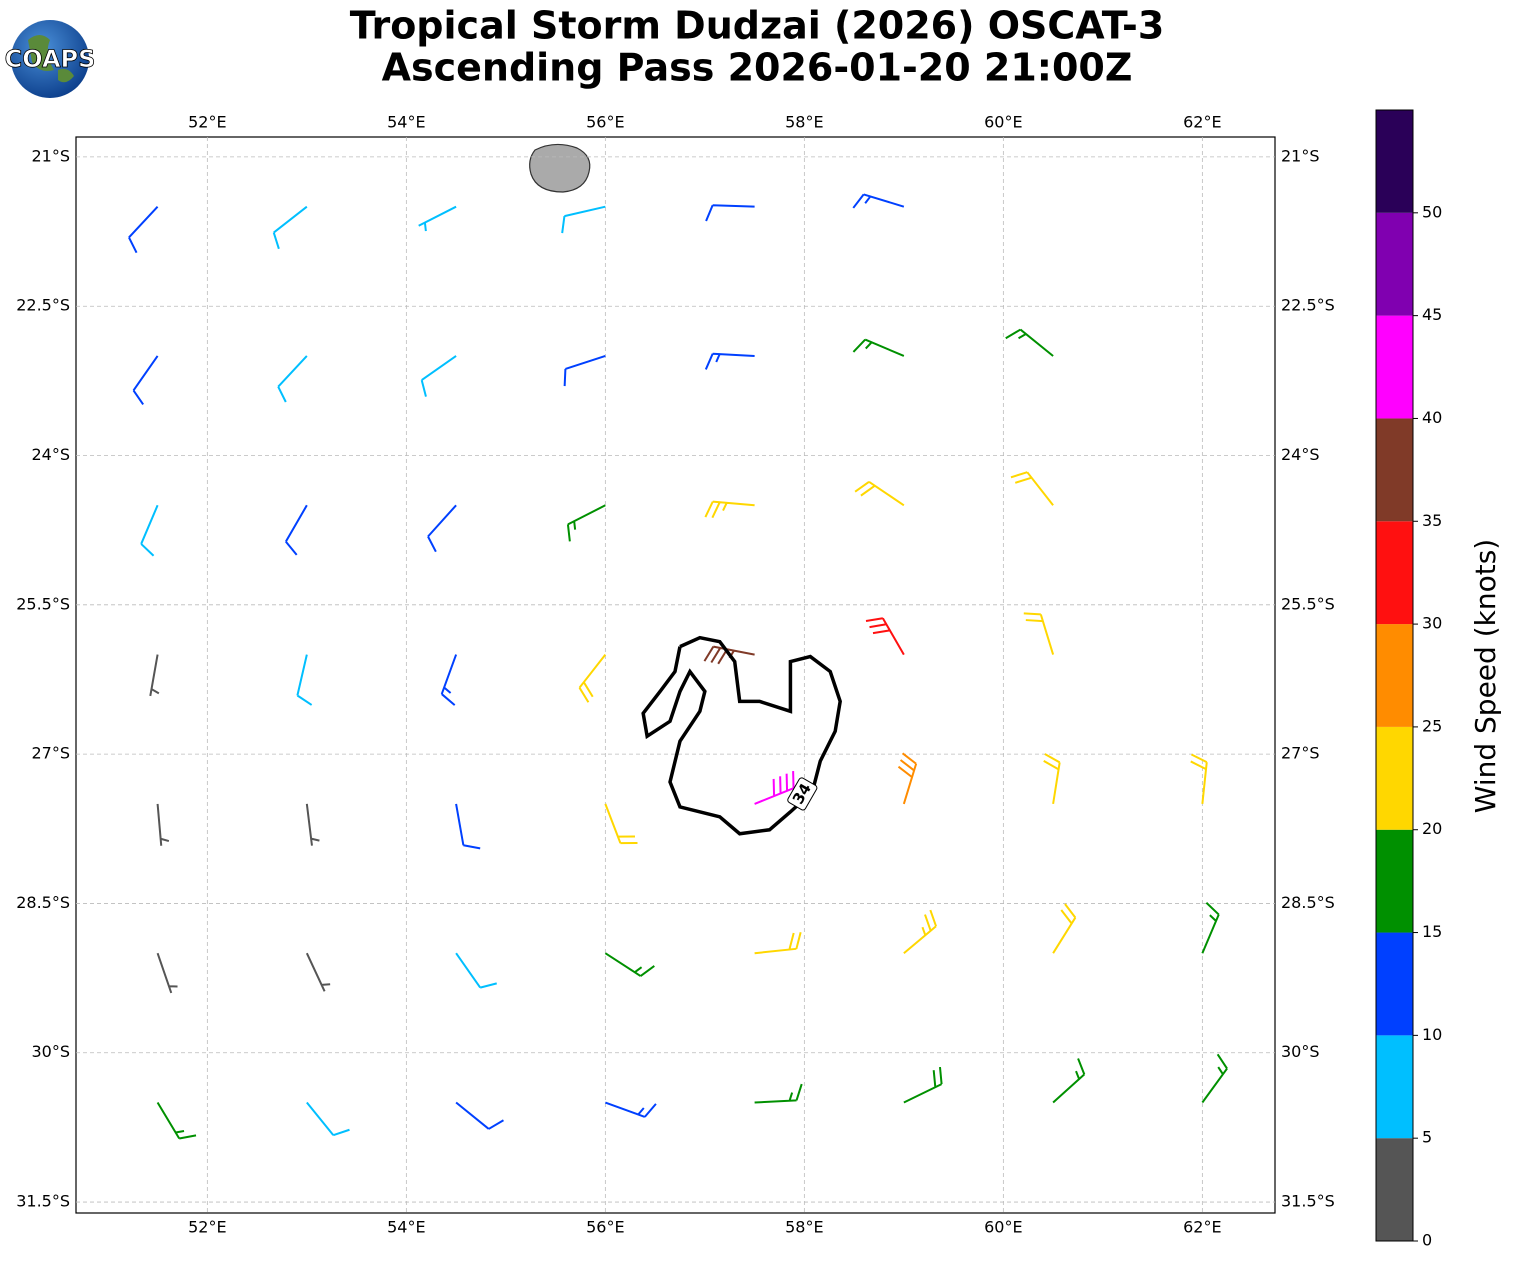 This screenshot has width=1513, height=1268. I want to click on colorbar-tick-label: 10, so click(1432, 1034).